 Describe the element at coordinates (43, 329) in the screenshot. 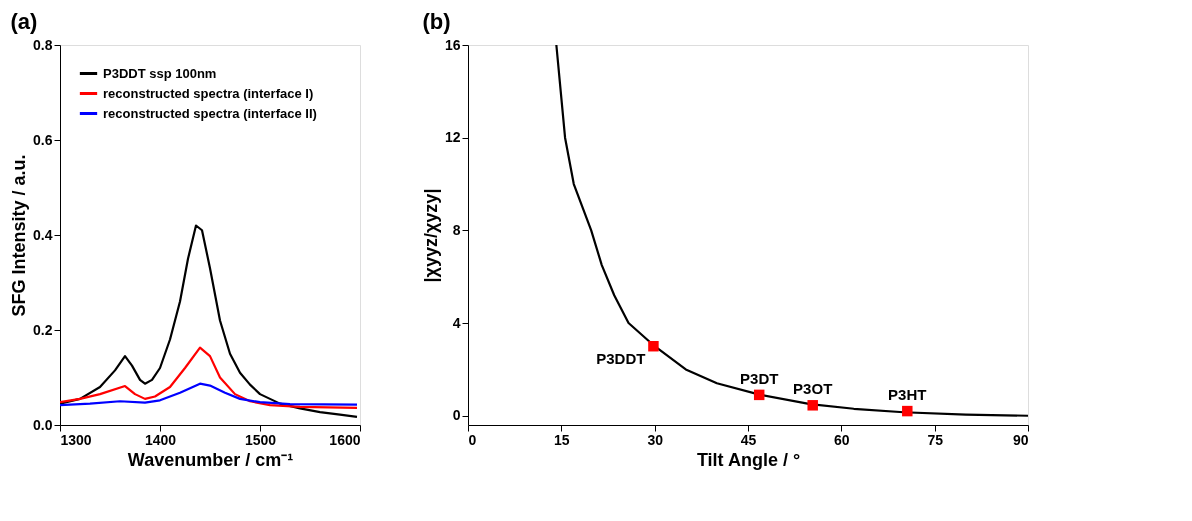

I see `y-tick-label: 0.2` at that location.